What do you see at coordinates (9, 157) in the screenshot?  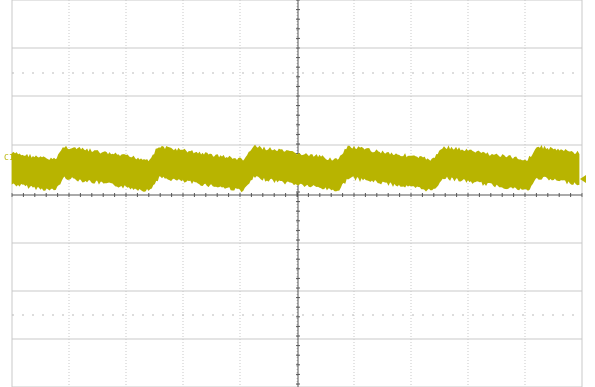 I see `channel-1-label: C1` at bounding box center [9, 157].